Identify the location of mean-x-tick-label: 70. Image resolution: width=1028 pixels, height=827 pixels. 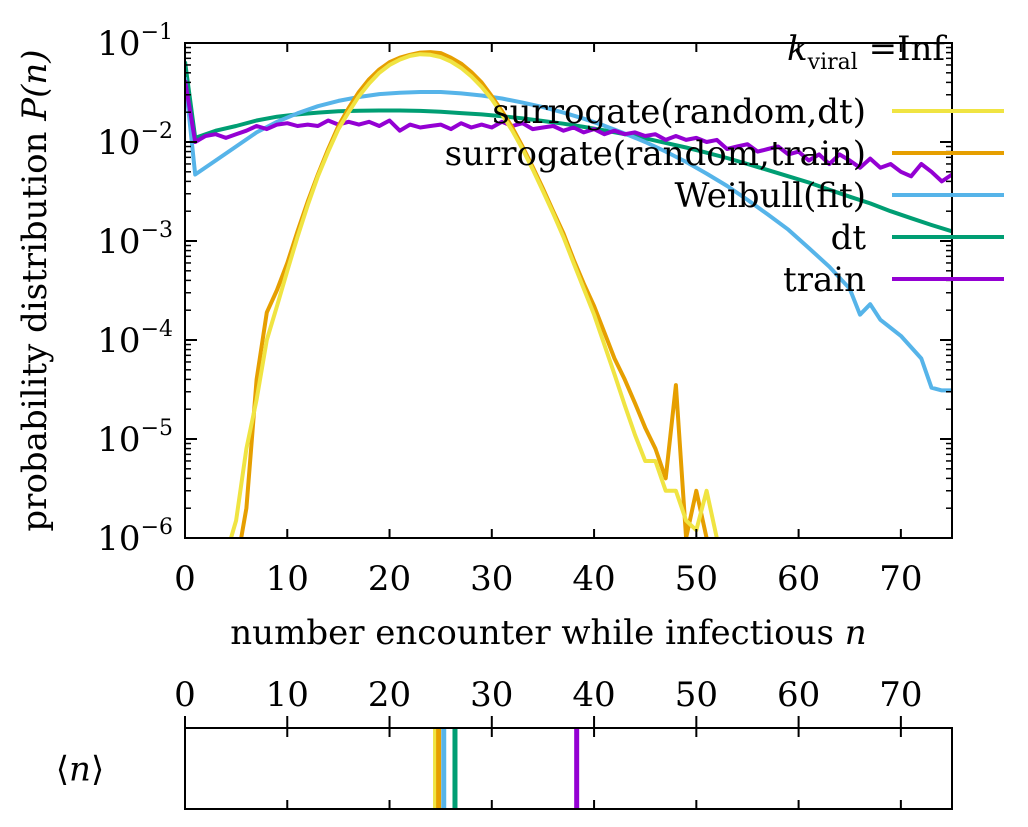
(900, 695).